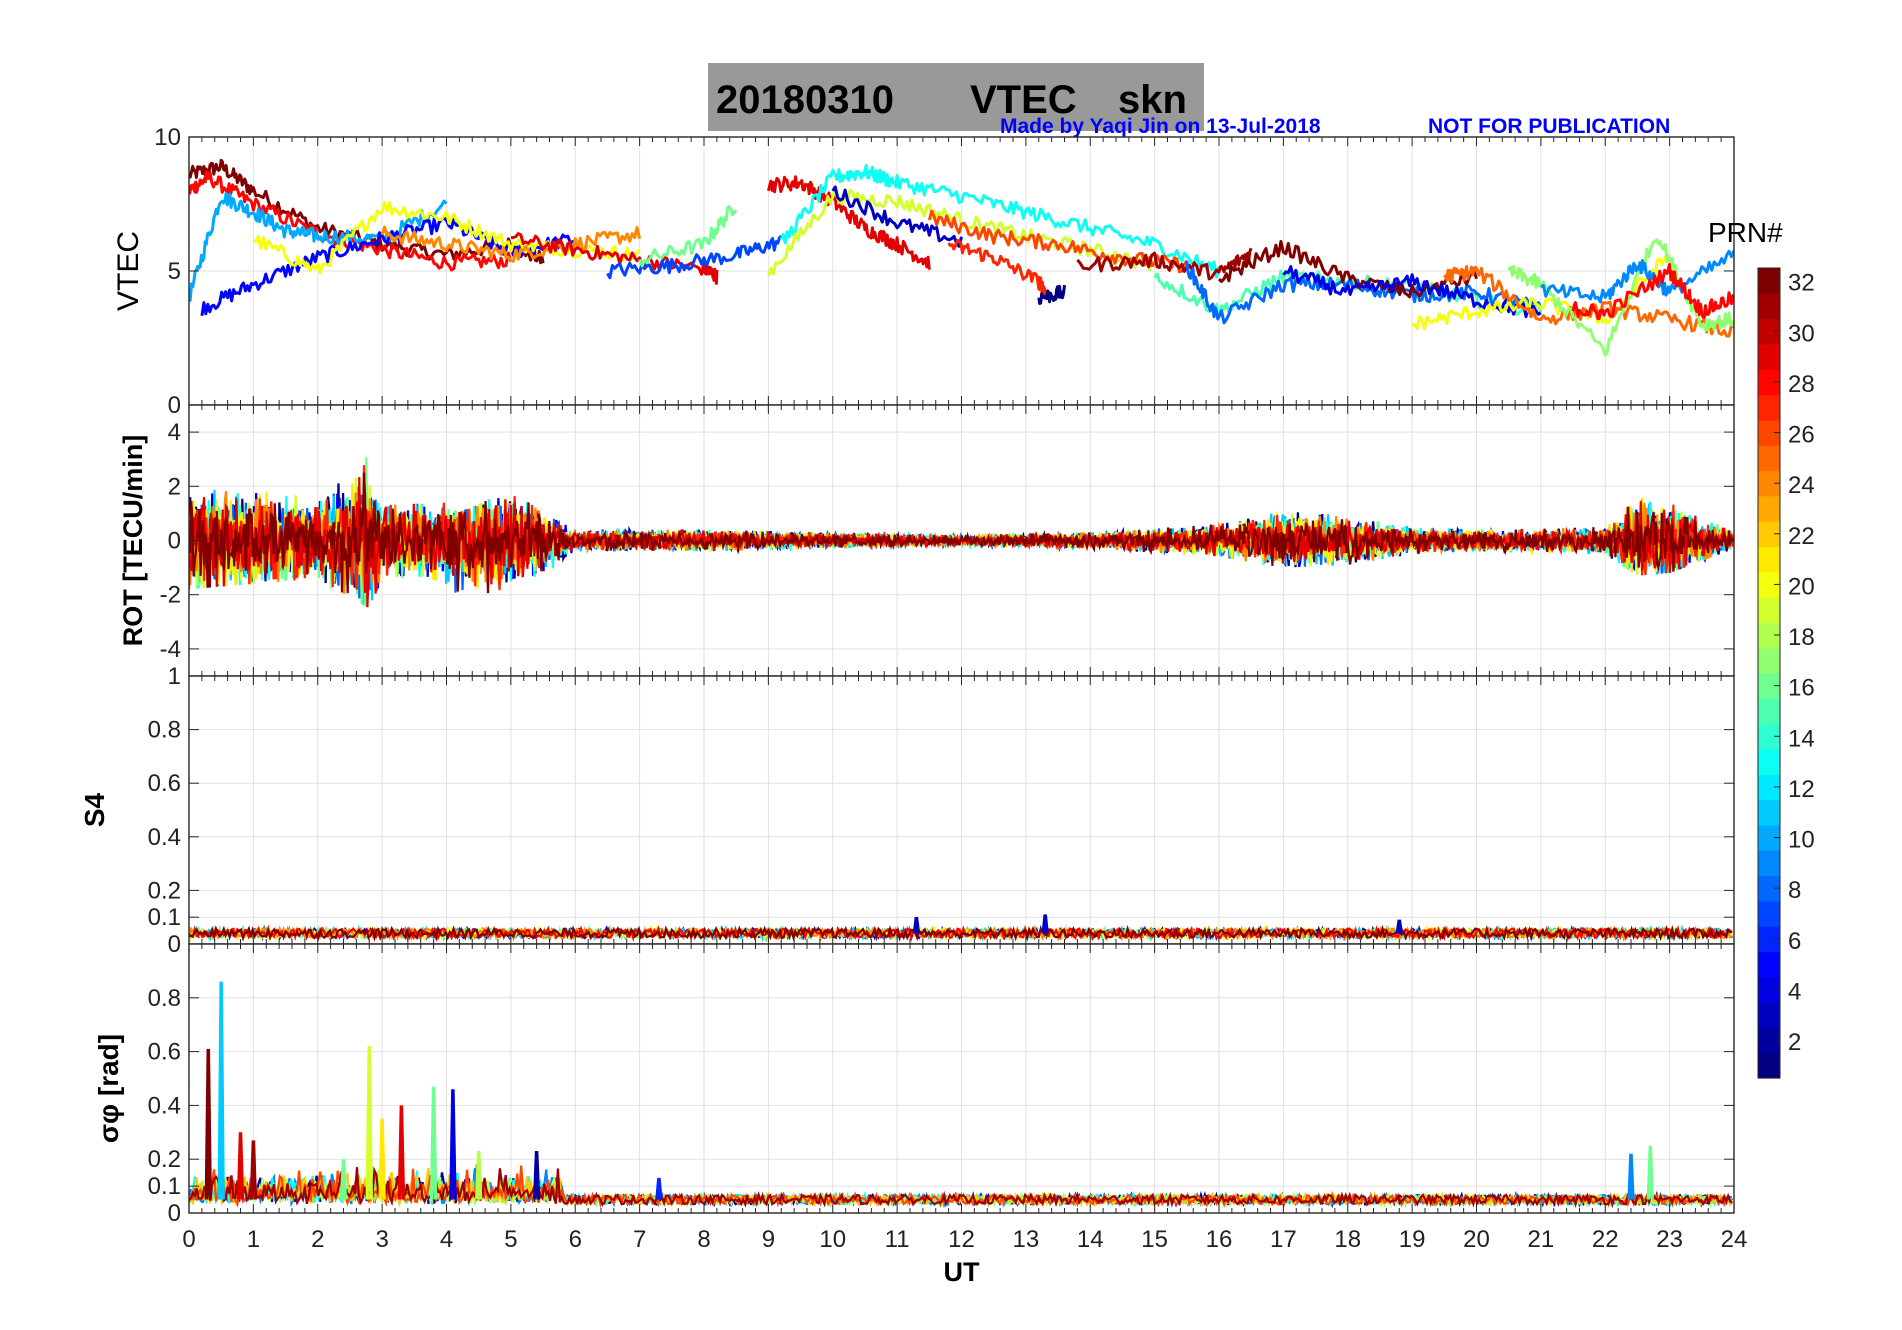 The image size is (1902, 1330). What do you see at coordinates (1347, 1239) in the screenshot?
I see `xtick-label: 18` at bounding box center [1347, 1239].